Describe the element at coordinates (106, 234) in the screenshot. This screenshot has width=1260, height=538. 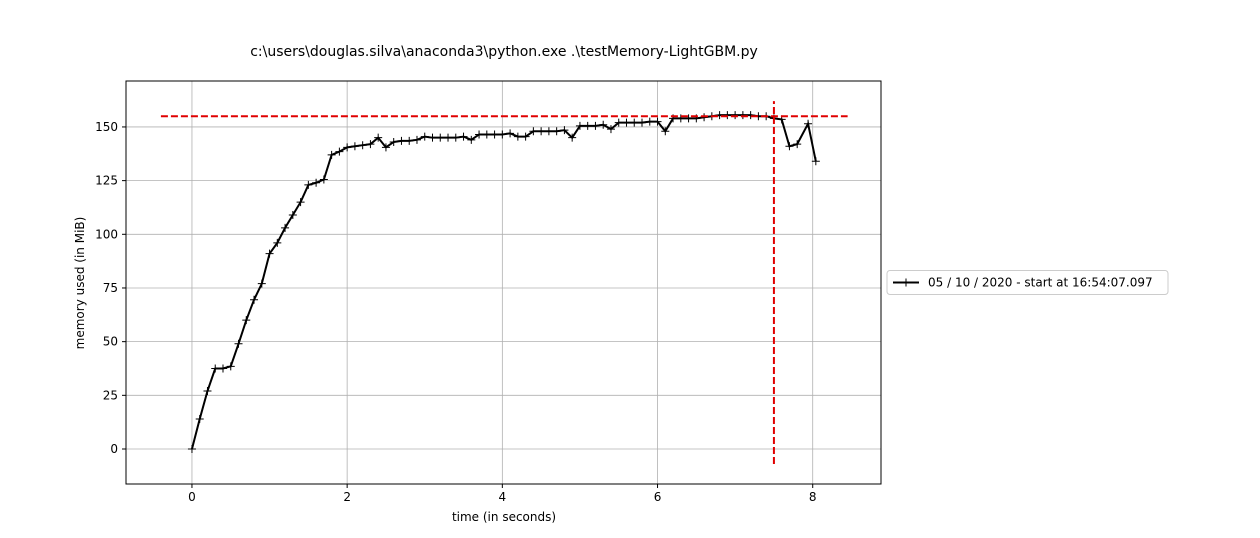
I see `y-tick-label: 100` at that location.